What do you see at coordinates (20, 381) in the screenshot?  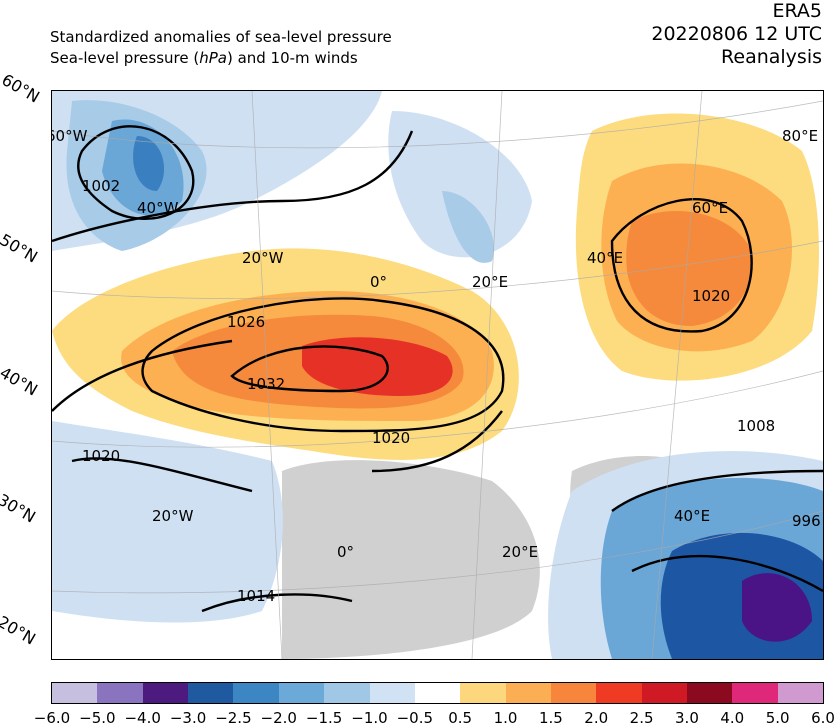 I see `lat-label-40n: 40°N` at bounding box center [20, 381].